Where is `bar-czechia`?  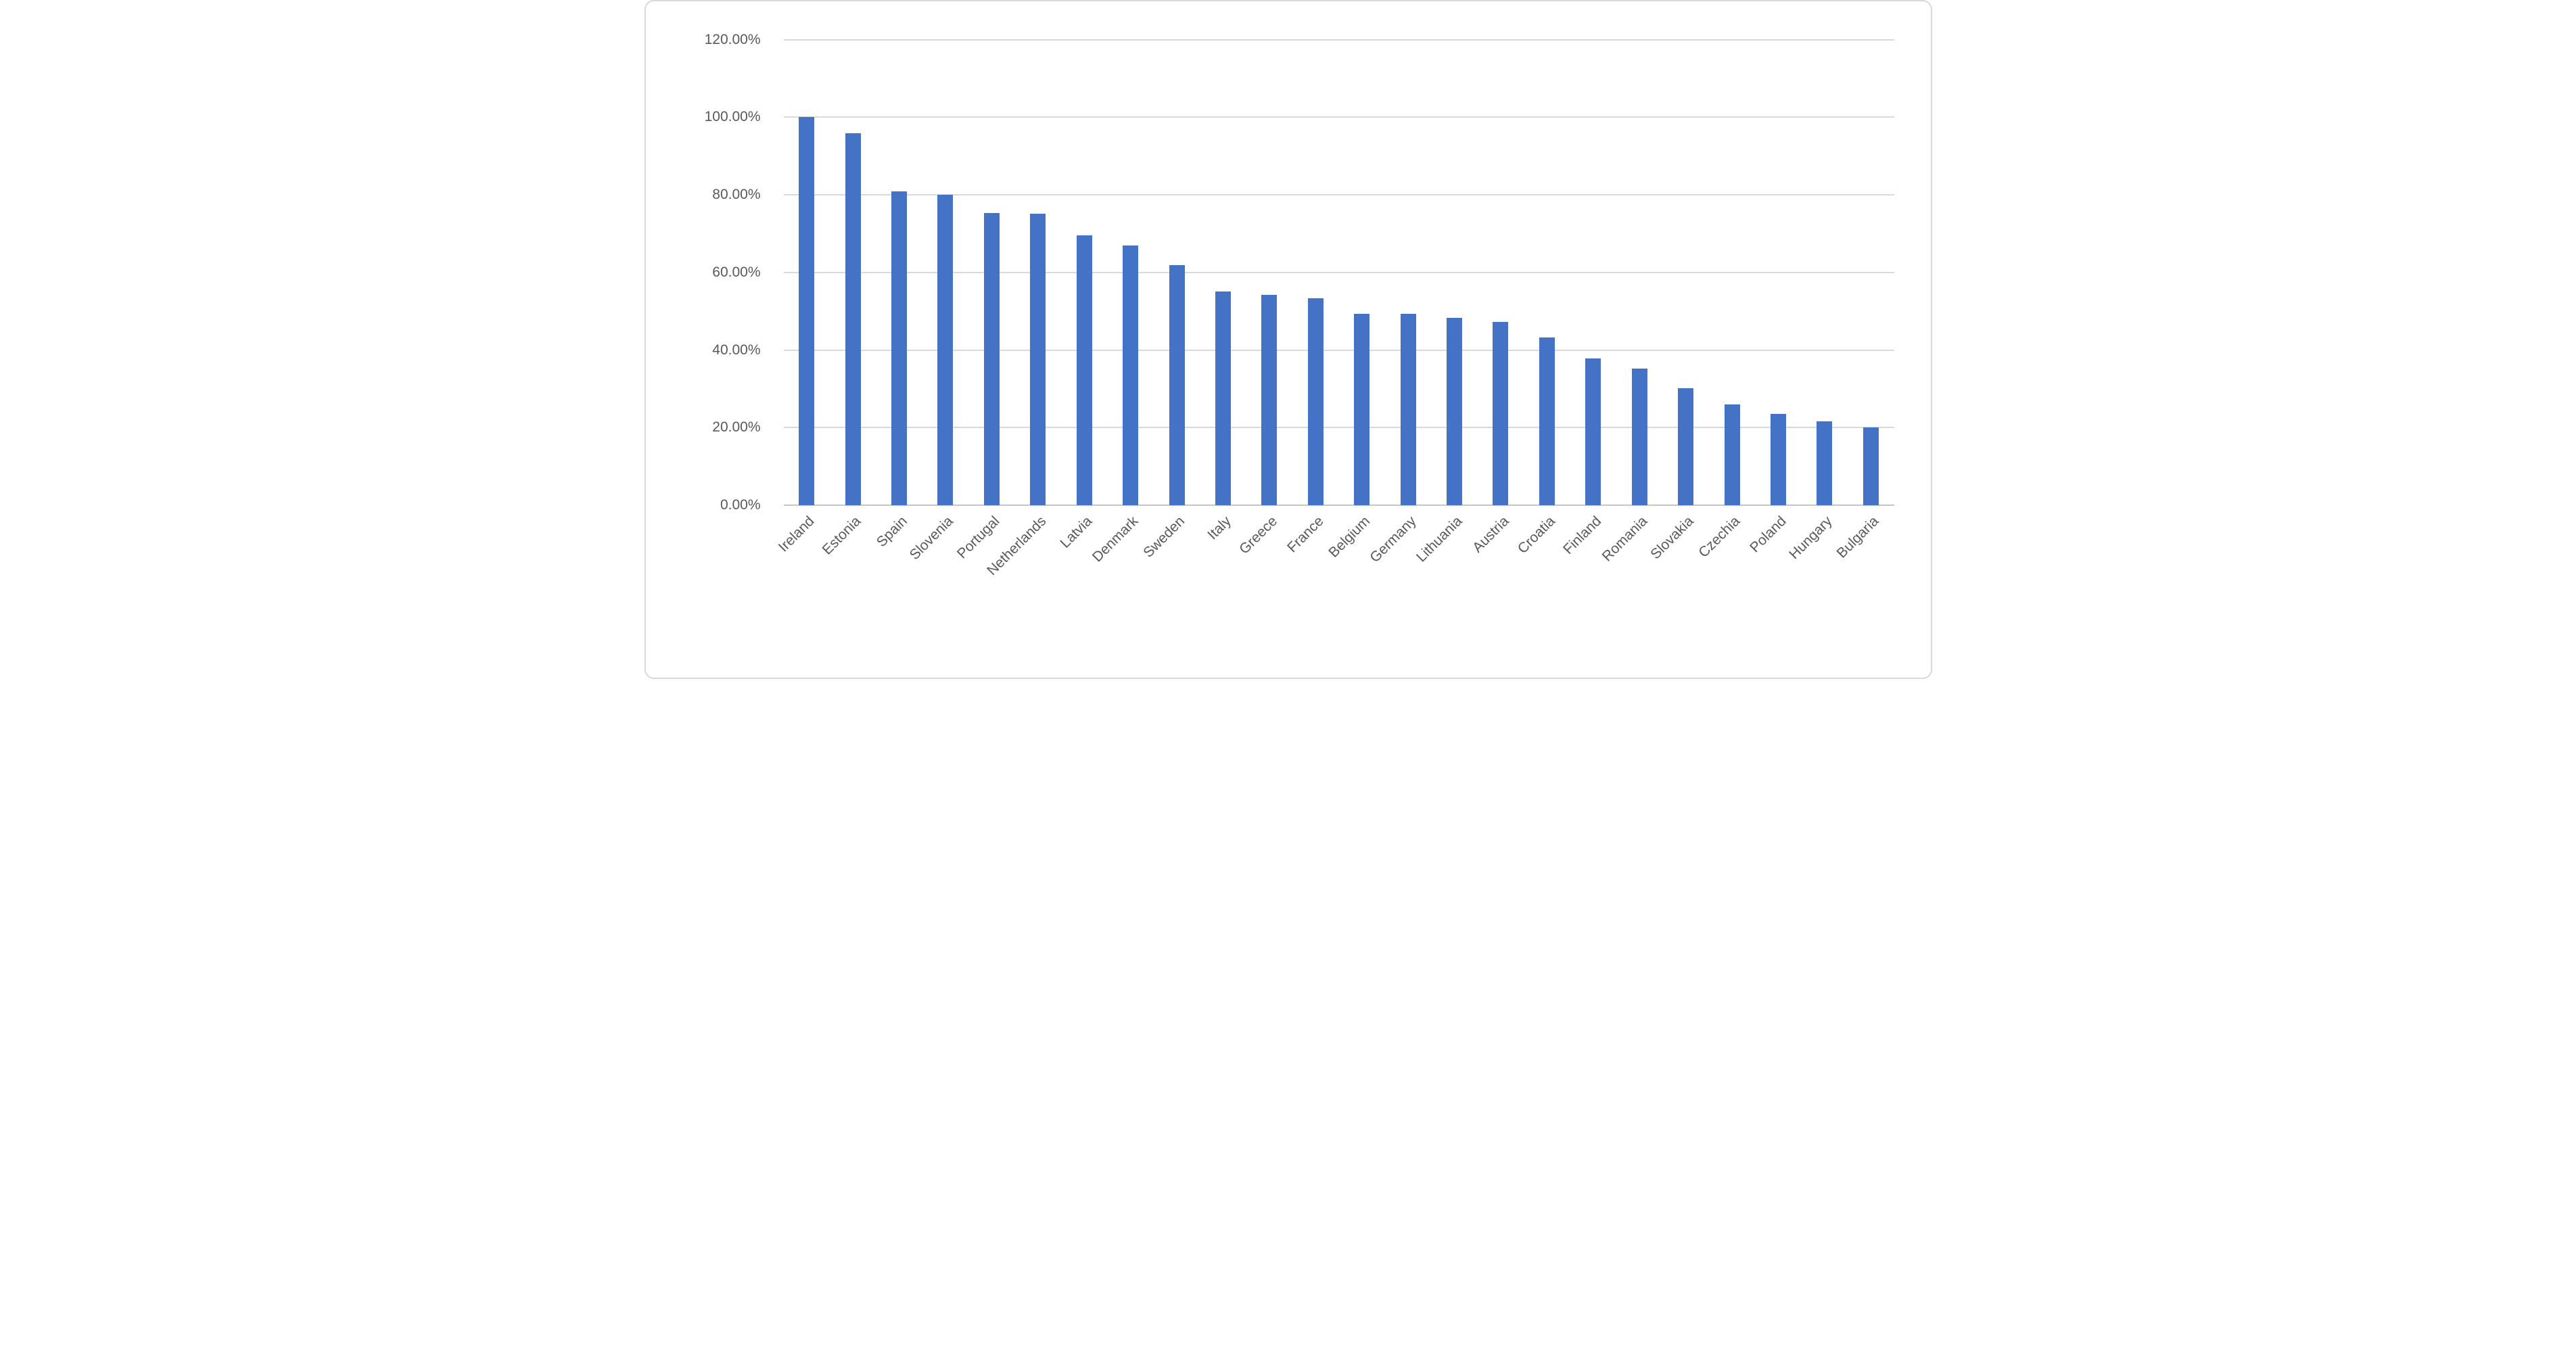
bar-czechia is located at coordinates (1732, 454).